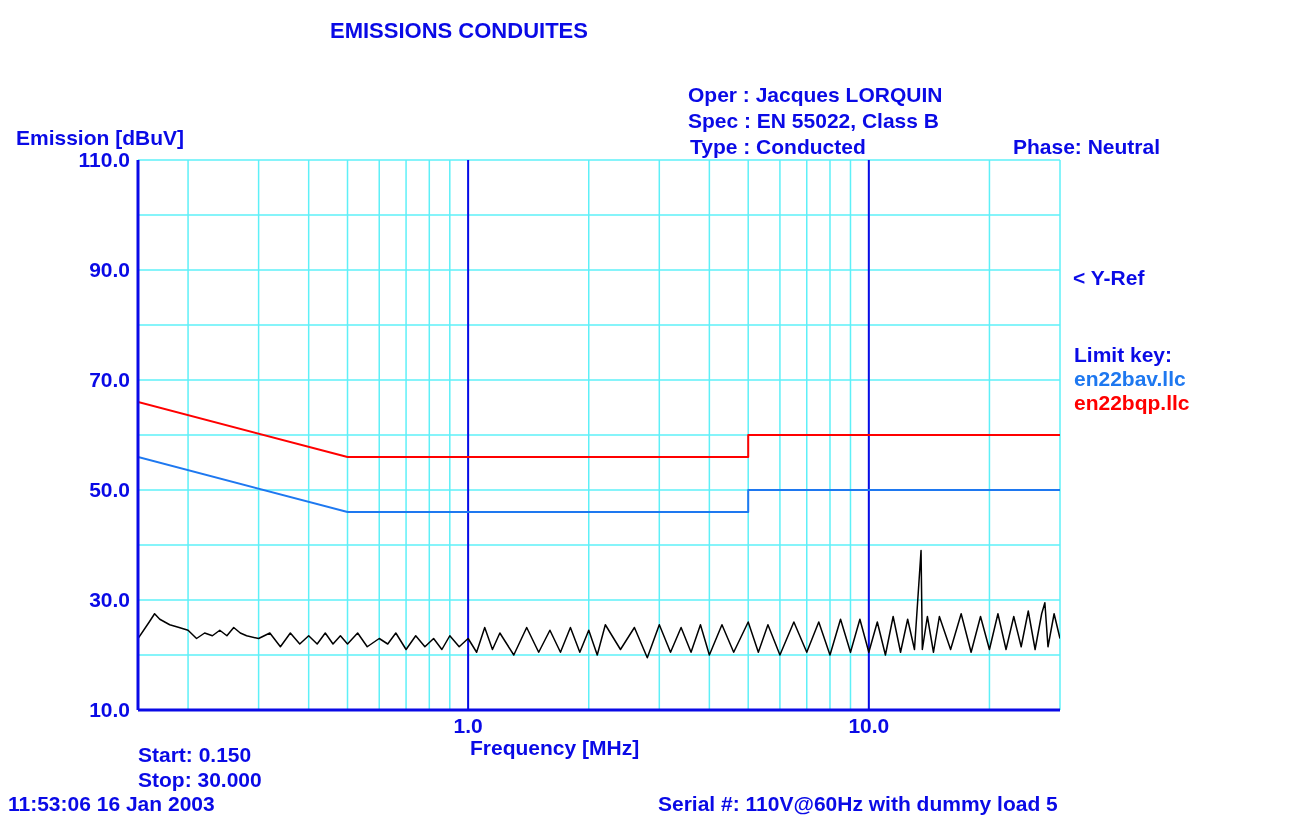 This screenshot has height=823, width=1300. What do you see at coordinates (815, 95) in the screenshot?
I see `text: Oper : Jacques LORQUIN` at bounding box center [815, 95].